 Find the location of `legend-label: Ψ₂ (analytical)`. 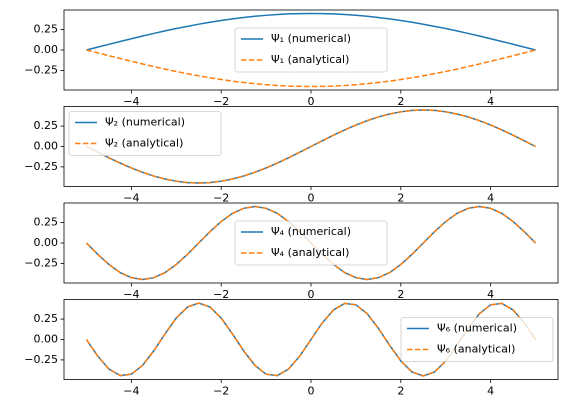

legend-label: Ψ₂ (analytical) is located at coordinates (144, 143).